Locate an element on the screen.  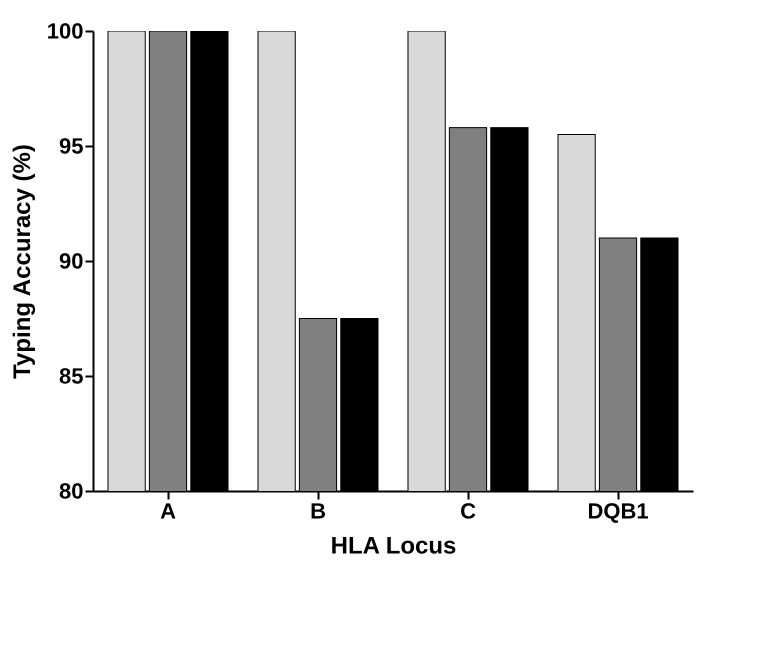
y-tick-label: 80 is located at coordinates (71, 491).